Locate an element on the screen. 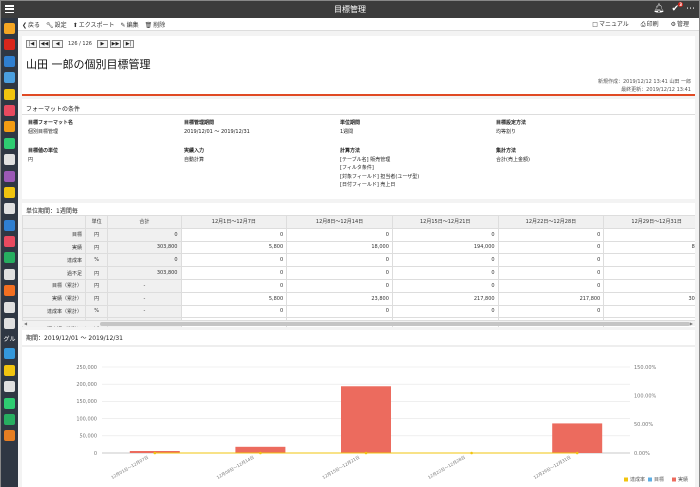  sidebar-group-label: グル is located at coordinates (9, 340).